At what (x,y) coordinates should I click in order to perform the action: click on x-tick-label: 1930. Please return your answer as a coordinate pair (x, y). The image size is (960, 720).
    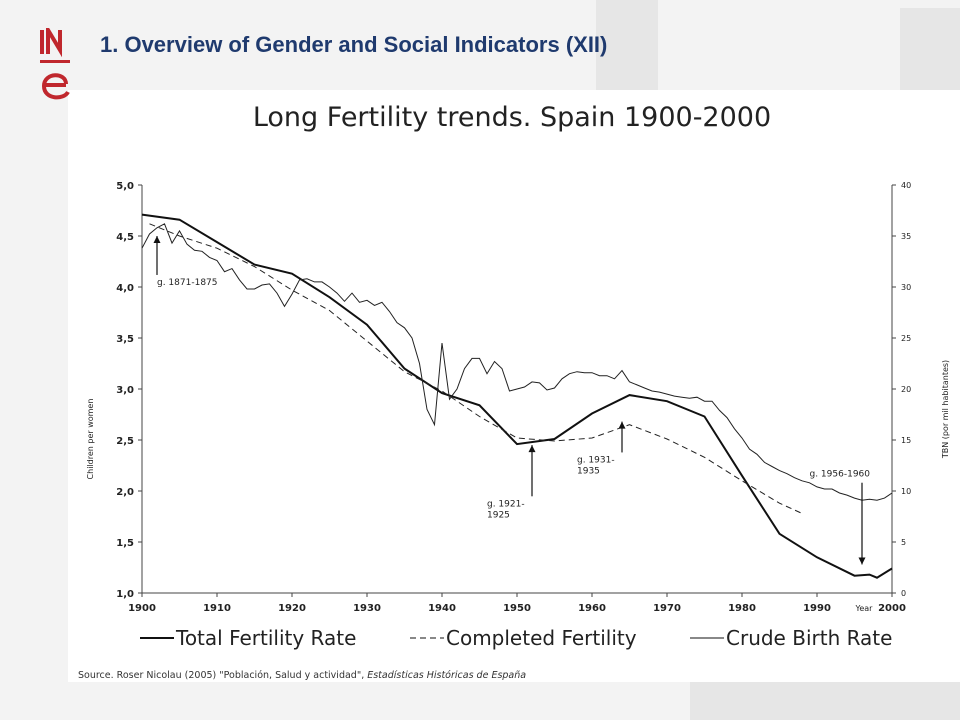
    Looking at the image, I should click on (367, 608).